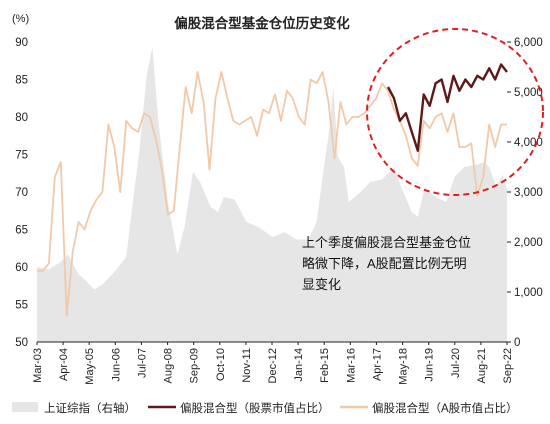  I want to click on series-line-stock-market-share, so click(447, 107).